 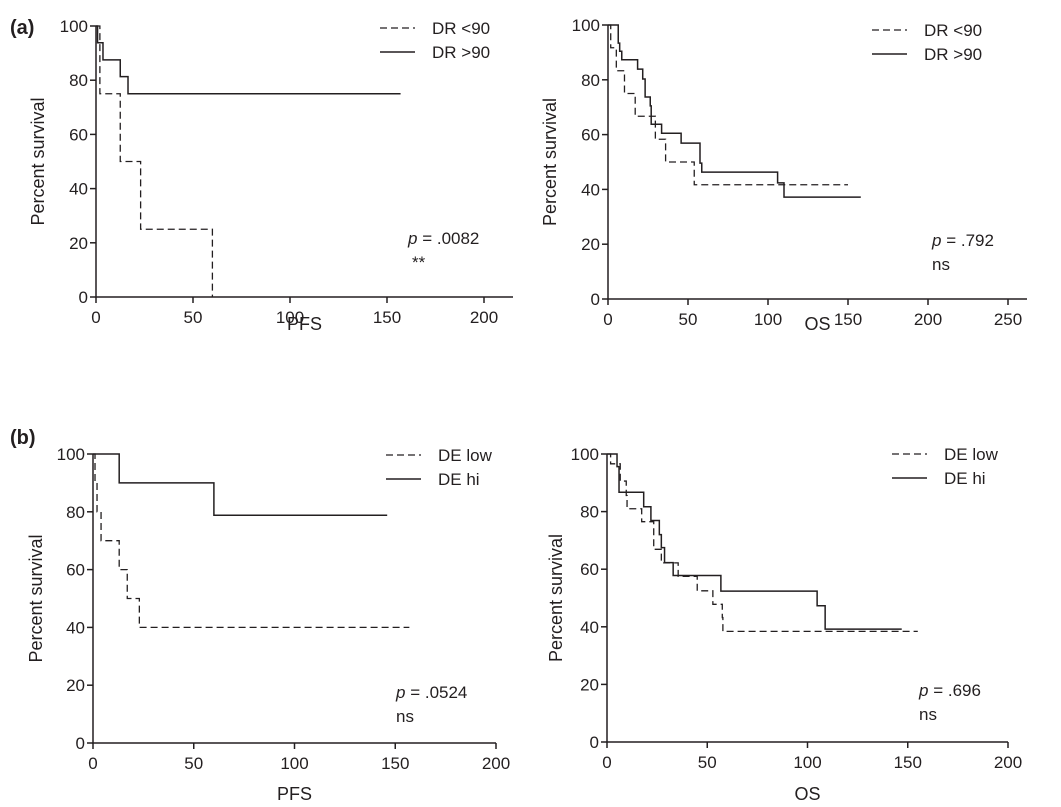 I want to click on axes, so click(x=304, y=162).